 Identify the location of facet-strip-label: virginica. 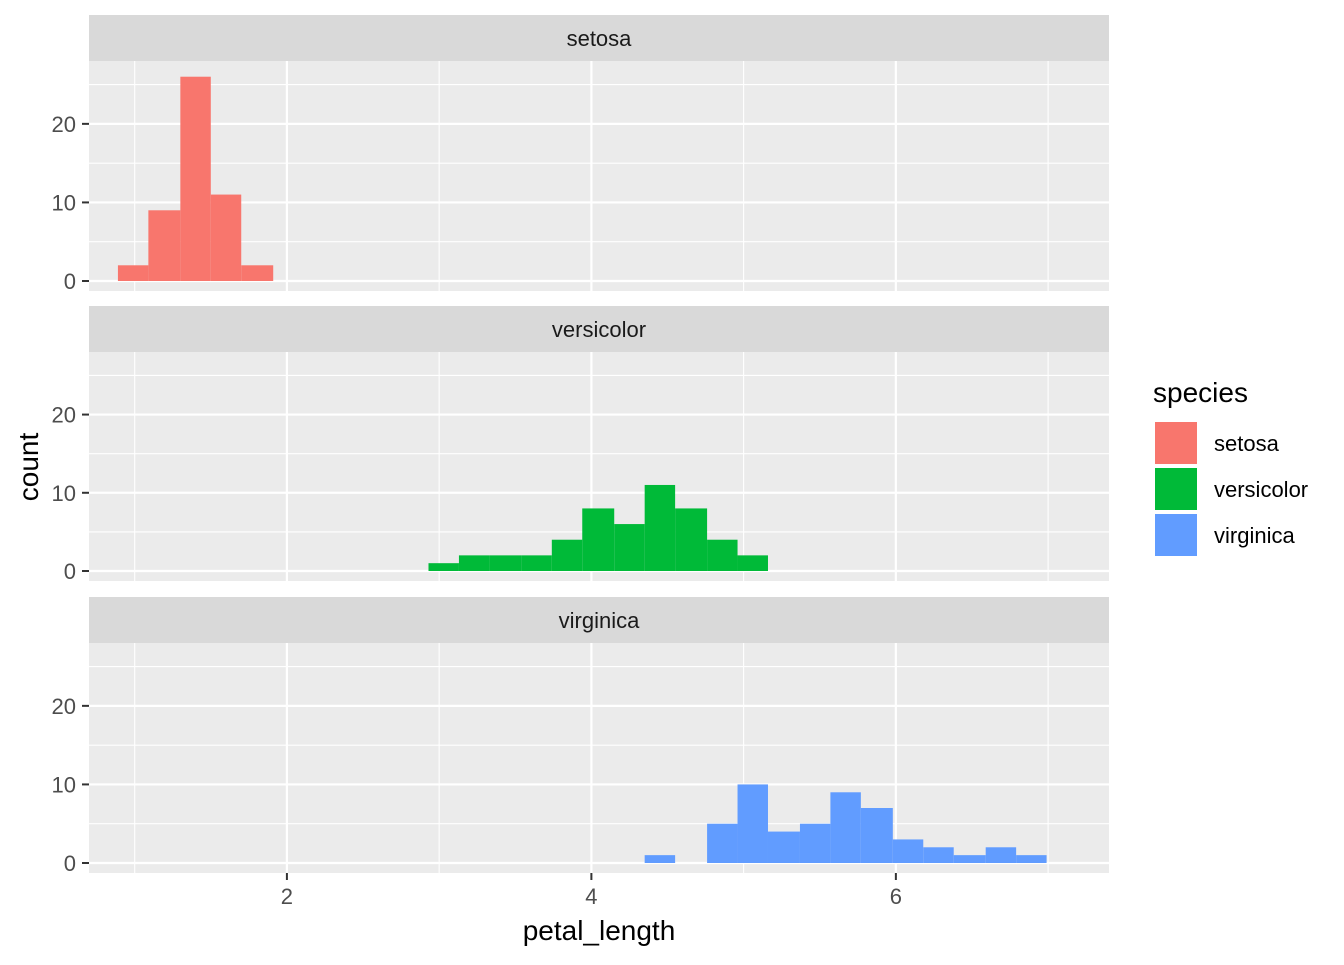
(599, 620).